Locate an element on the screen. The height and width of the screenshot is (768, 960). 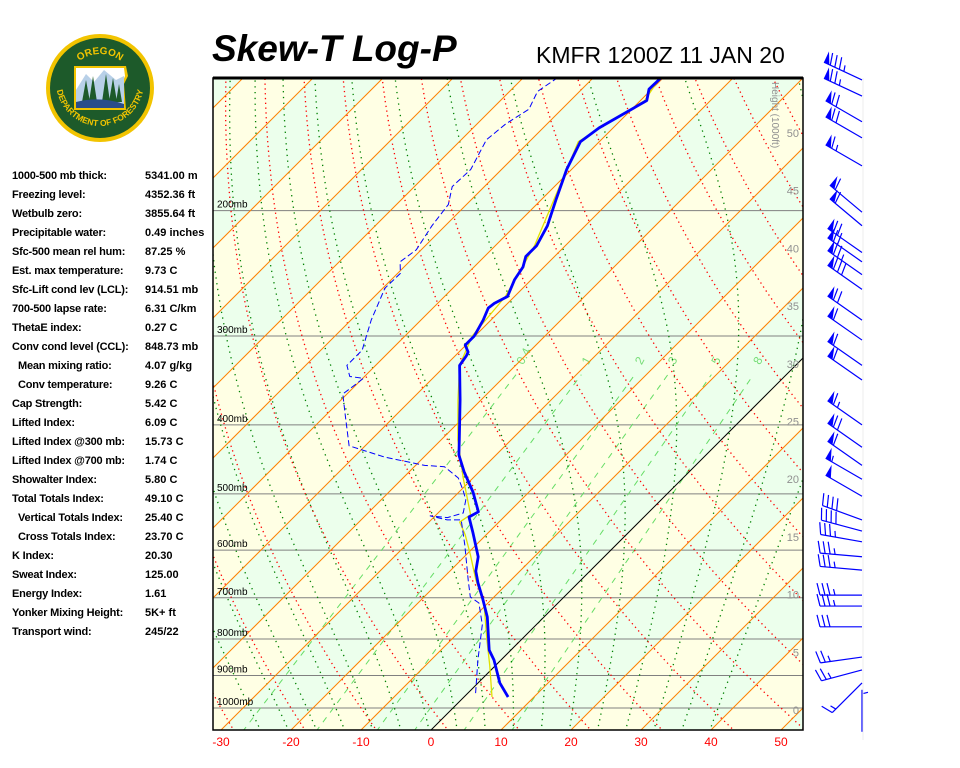
isobar-label: 200mb is located at coordinates (232, 205).